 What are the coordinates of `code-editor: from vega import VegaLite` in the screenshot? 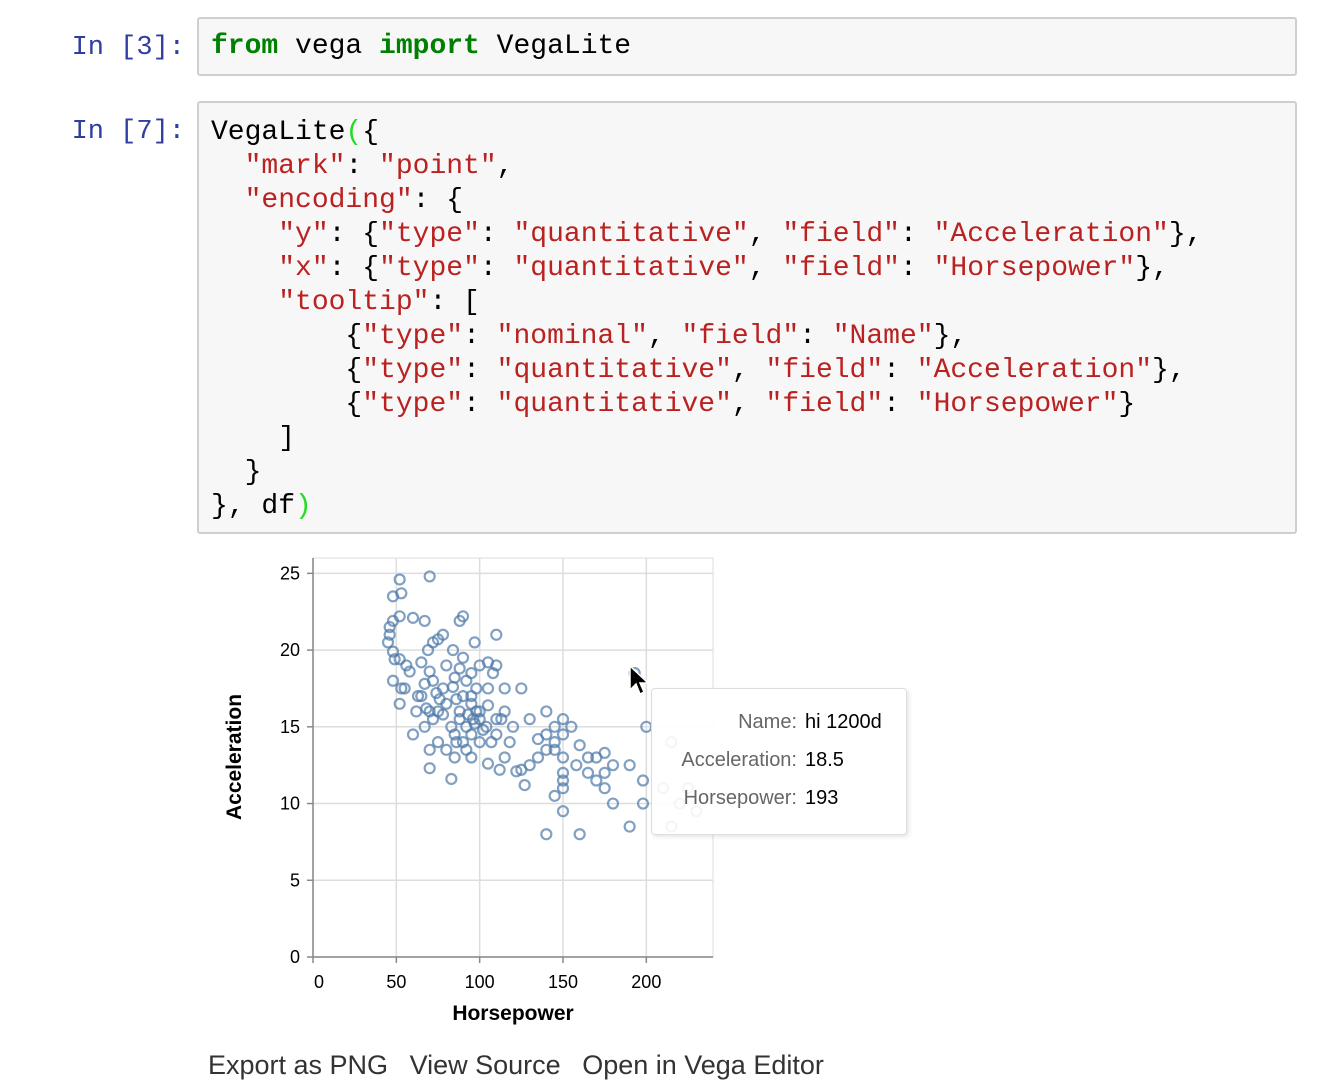 It's located at (747, 41).